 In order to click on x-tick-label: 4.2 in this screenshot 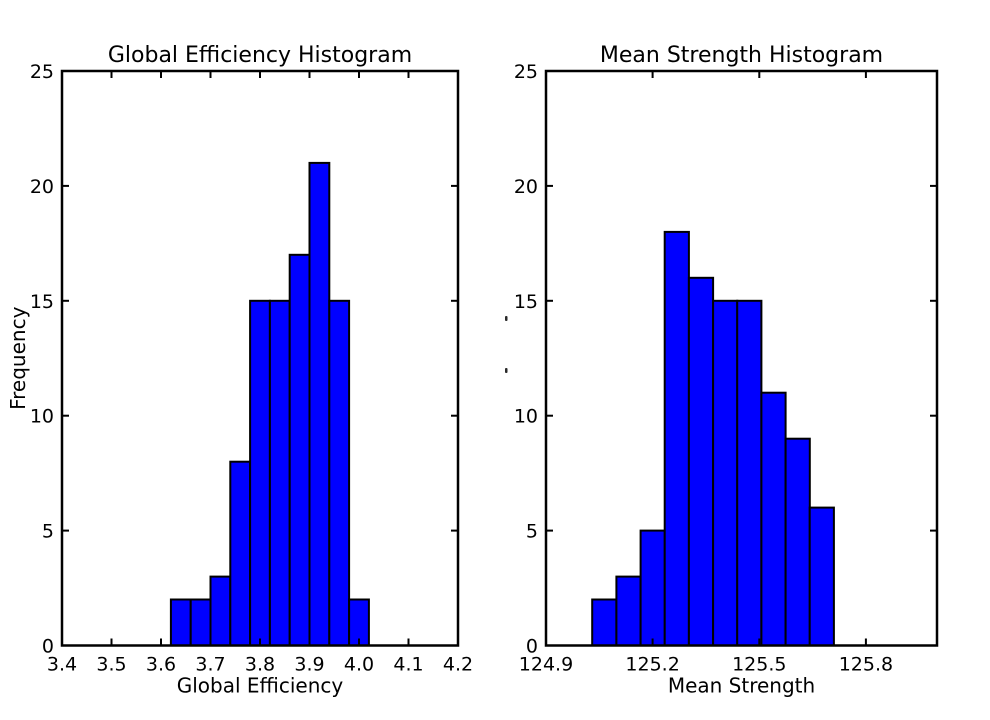, I will do `click(458, 665)`.